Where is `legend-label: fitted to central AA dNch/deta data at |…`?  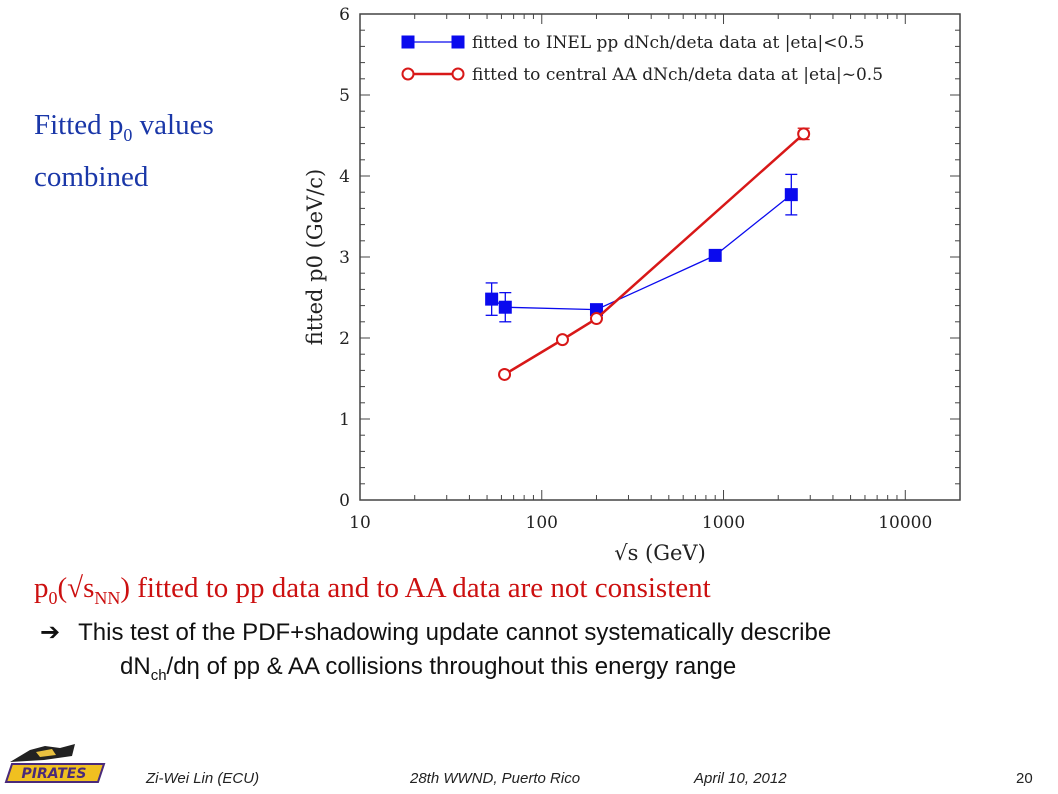
legend-label: fitted to central AA dNch/deta data at |… is located at coordinates (677, 75).